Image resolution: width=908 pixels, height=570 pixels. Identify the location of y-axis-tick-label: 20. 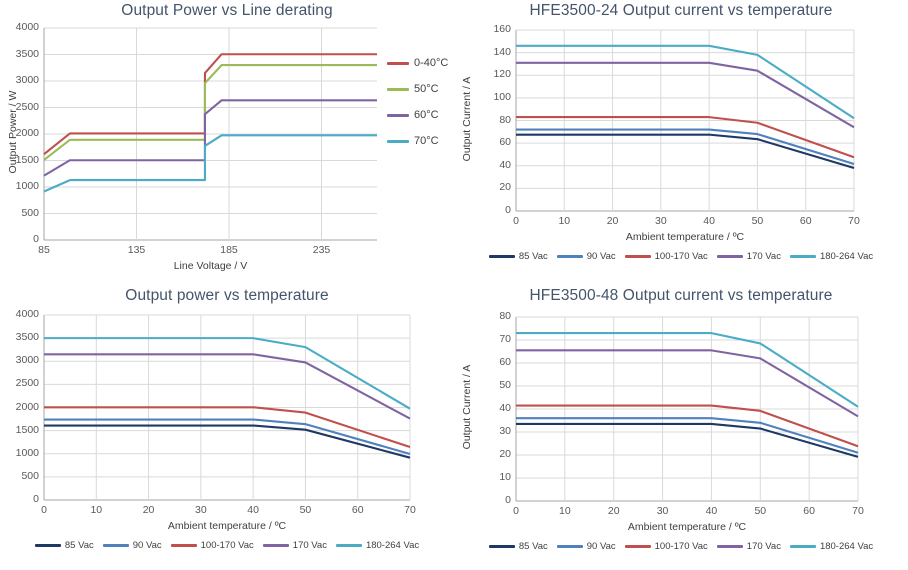
(505, 187).